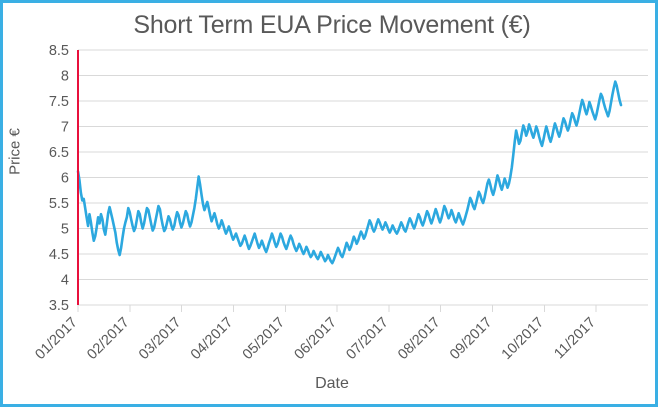  Describe the element at coordinates (56, 339) in the screenshot. I see `x-tick-label: 01/2017` at that location.